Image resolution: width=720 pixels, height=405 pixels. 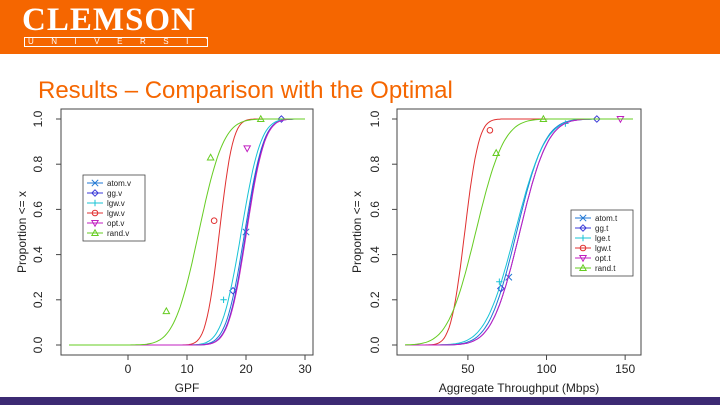 I want to click on x-tick-label: 0, so click(x=128, y=369).